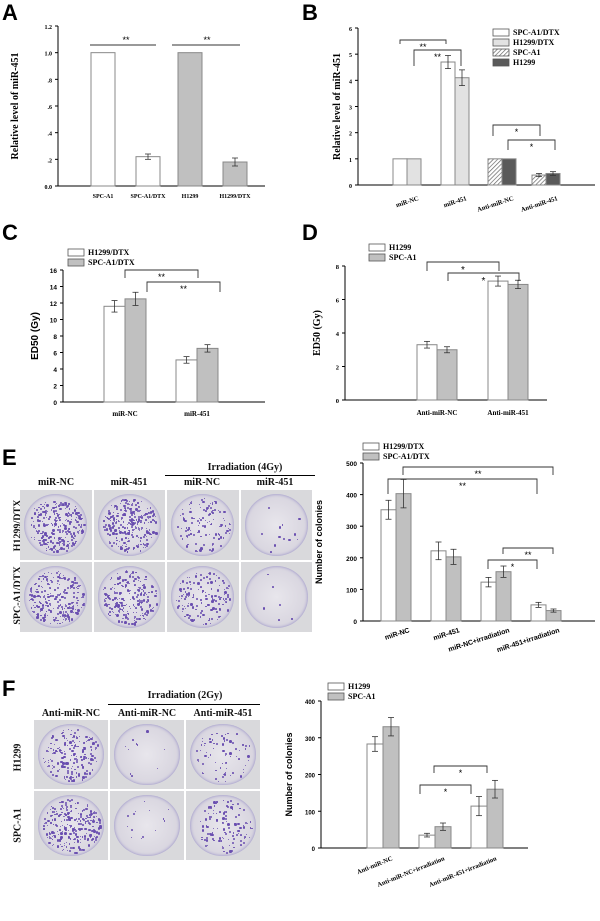 This screenshot has width=600, height=921. What do you see at coordinates (9, 688) in the screenshot?
I see `panel-letter-f: F` at bounding box center [9, 688].